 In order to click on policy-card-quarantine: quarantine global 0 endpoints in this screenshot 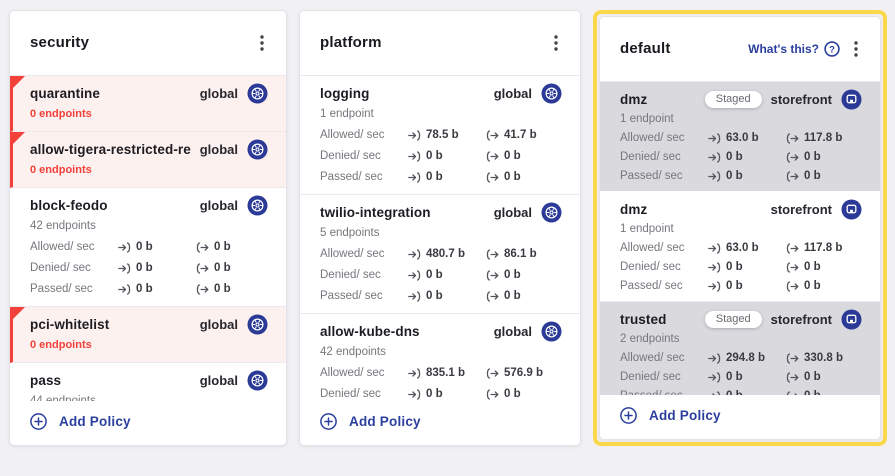, I will do `click(148, 103)`.